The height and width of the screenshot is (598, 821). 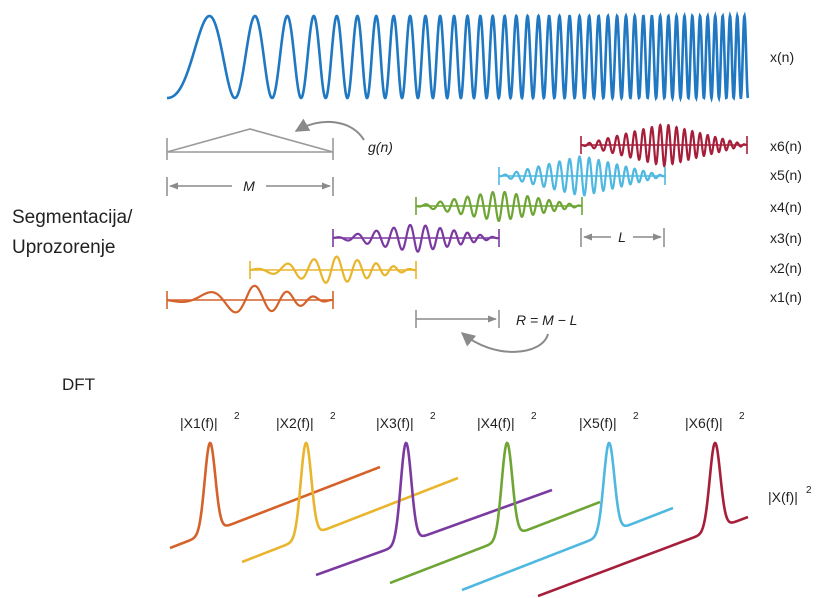 What do you see at coordinates (546, 320) in the screenshot?
I see `hop-label: R = M − L` at bounding box center [546, 320].